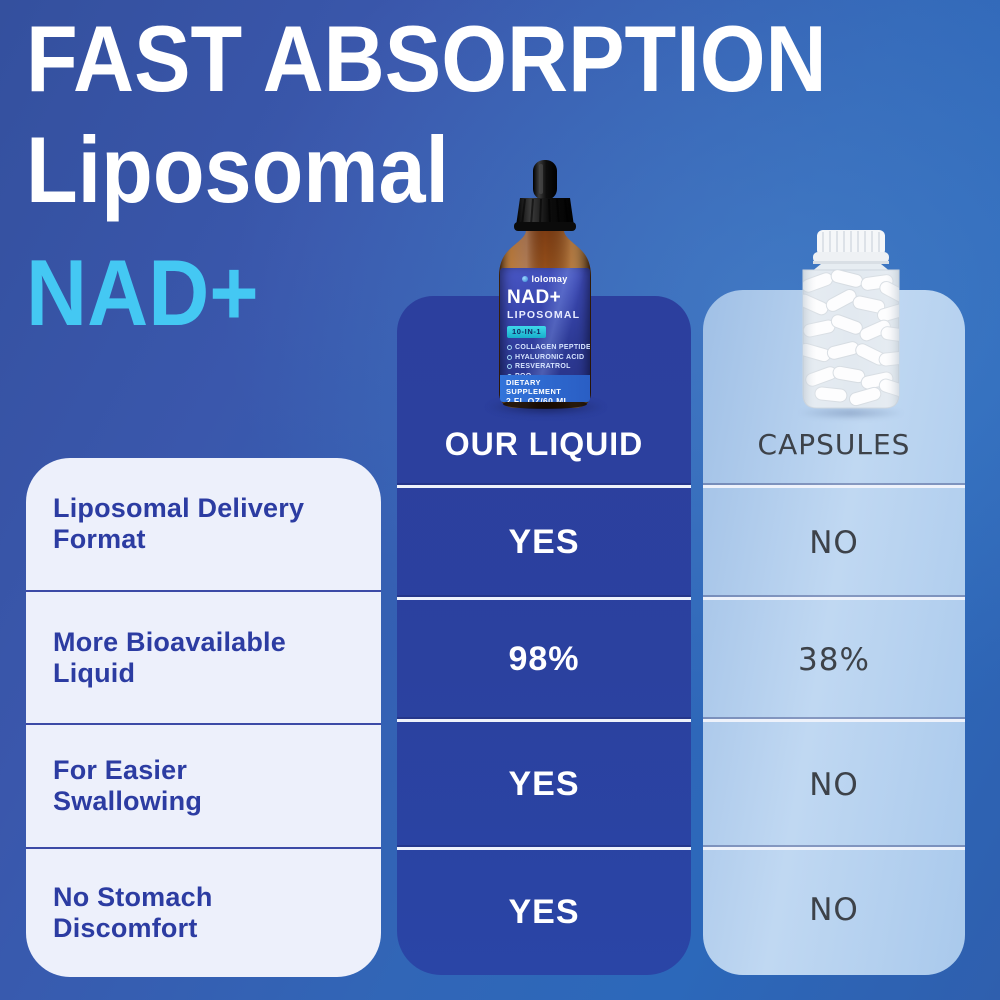 The width and height of the screenshot is (1000, 1000). What do you see at coordinates (544, 444) in the screenshot?
I see `liquid-column-header-label: OUR LIQUID` at bounding box center [544, 444].